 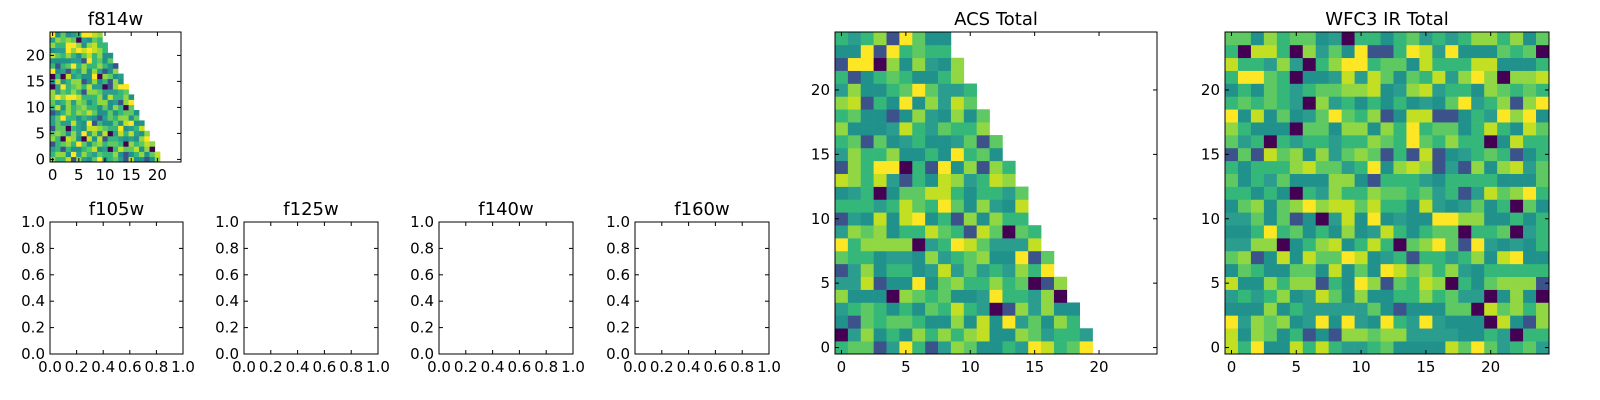 What do you see at coordinates (618, 301) in the screenshot?
I see `y-tick-label: 0.4` at bounding box center [618, 301].